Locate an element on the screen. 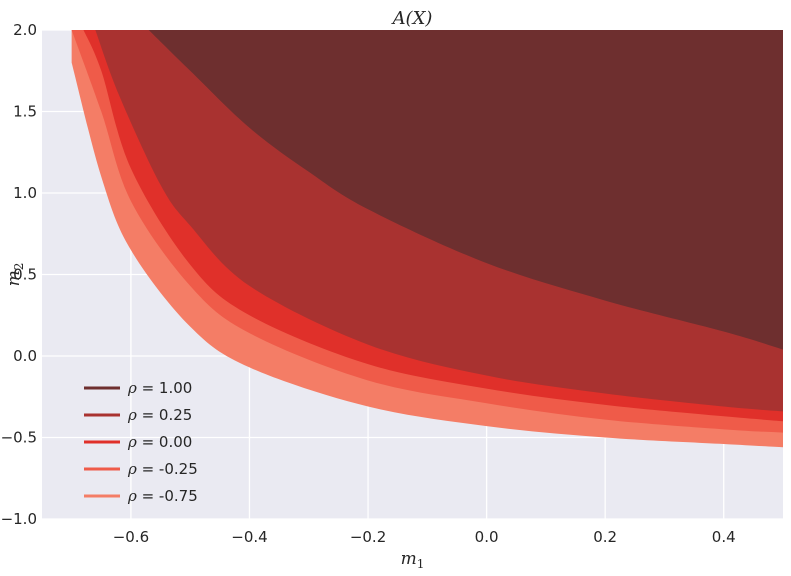  y-tick-label: −0.5 is located at coordinates (19, 438).